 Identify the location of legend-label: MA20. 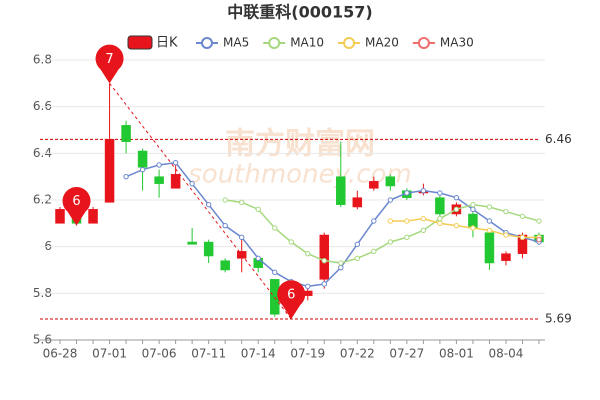
(382, 43).